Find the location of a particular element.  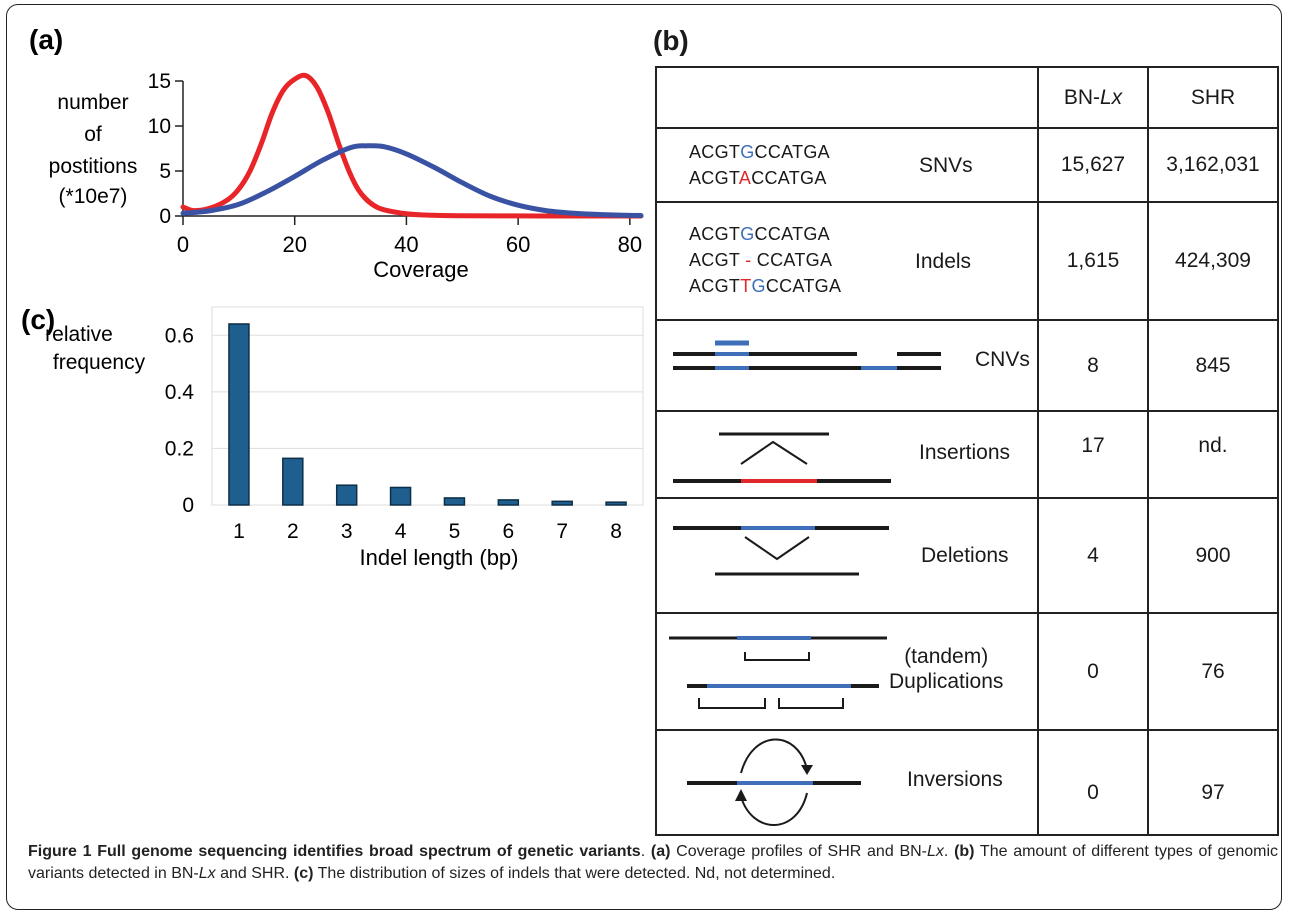

variant-cell-inversions: Inversions is located at coordinates (847, 782).